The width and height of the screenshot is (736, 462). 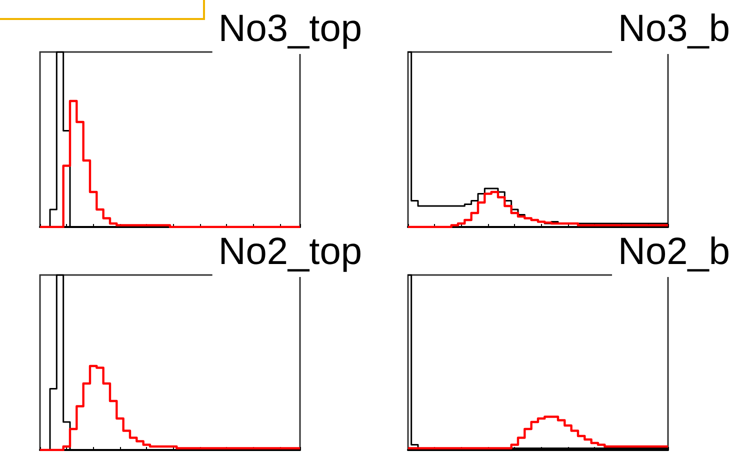 What do you see at coordinates (674, 29) in the screenshot?
I see `chart-title: No3_b` at bounding box center [674, 29].